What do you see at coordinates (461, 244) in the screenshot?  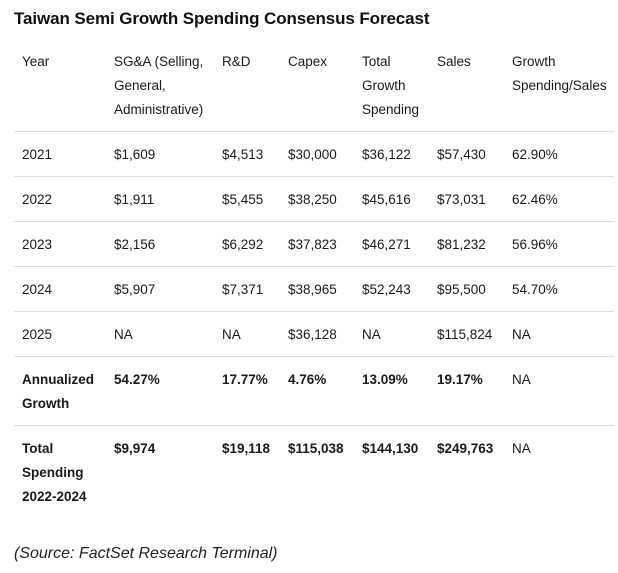 I see `cell-sales: $81,232` at bounding box center [461, 244].